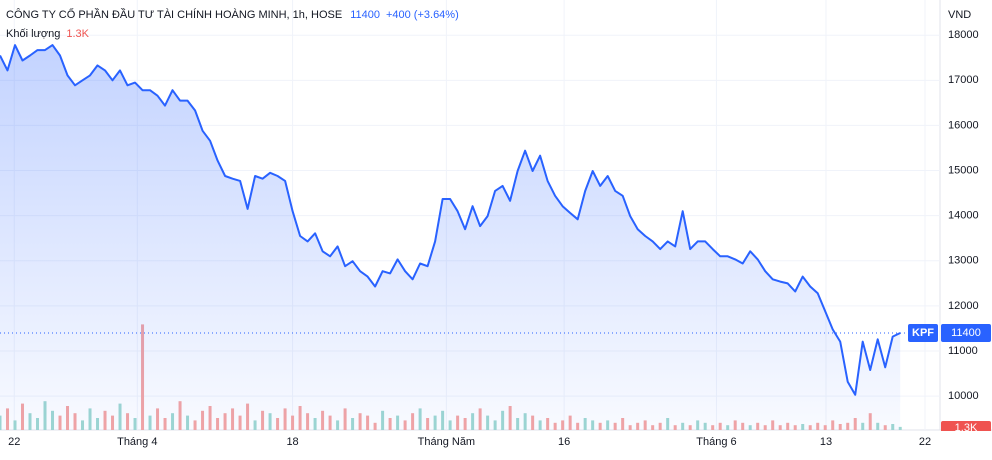 The height and width of the screenshot is (460, 992). I want to click on x-tick-label: Tháng 4, so click(137, 442).